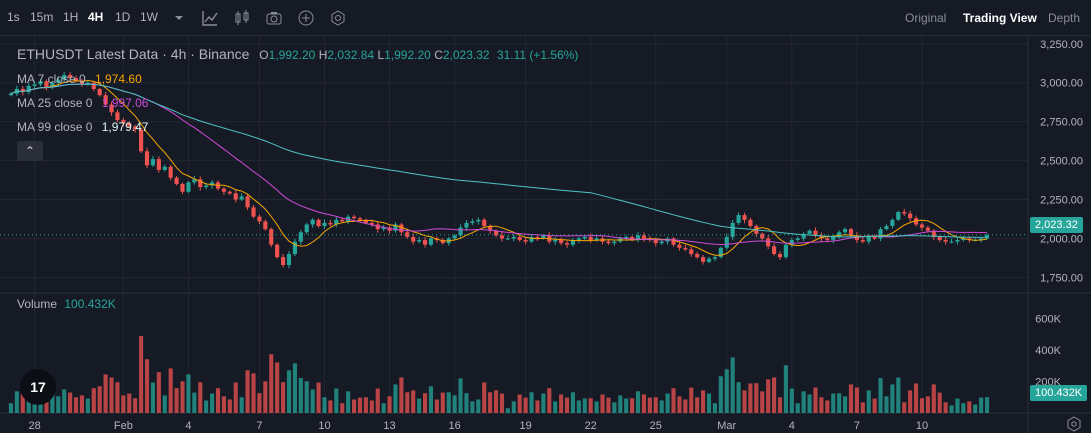 This screenshot has width=1091, height=433. What do you see at coordinates (1061, 84) in the screenshot?
I see `price-tick-label: 3,000.00` at bounding box center [1061, 84].